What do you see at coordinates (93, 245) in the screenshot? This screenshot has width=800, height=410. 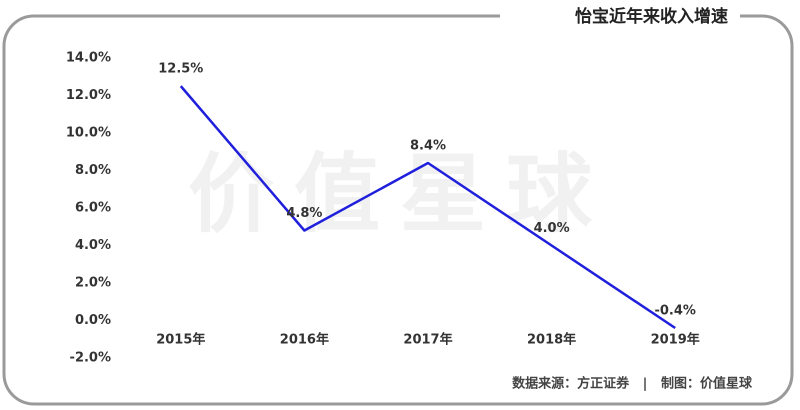 I see `y-tick-label: 4.0%` at bounding box center [93, 245].